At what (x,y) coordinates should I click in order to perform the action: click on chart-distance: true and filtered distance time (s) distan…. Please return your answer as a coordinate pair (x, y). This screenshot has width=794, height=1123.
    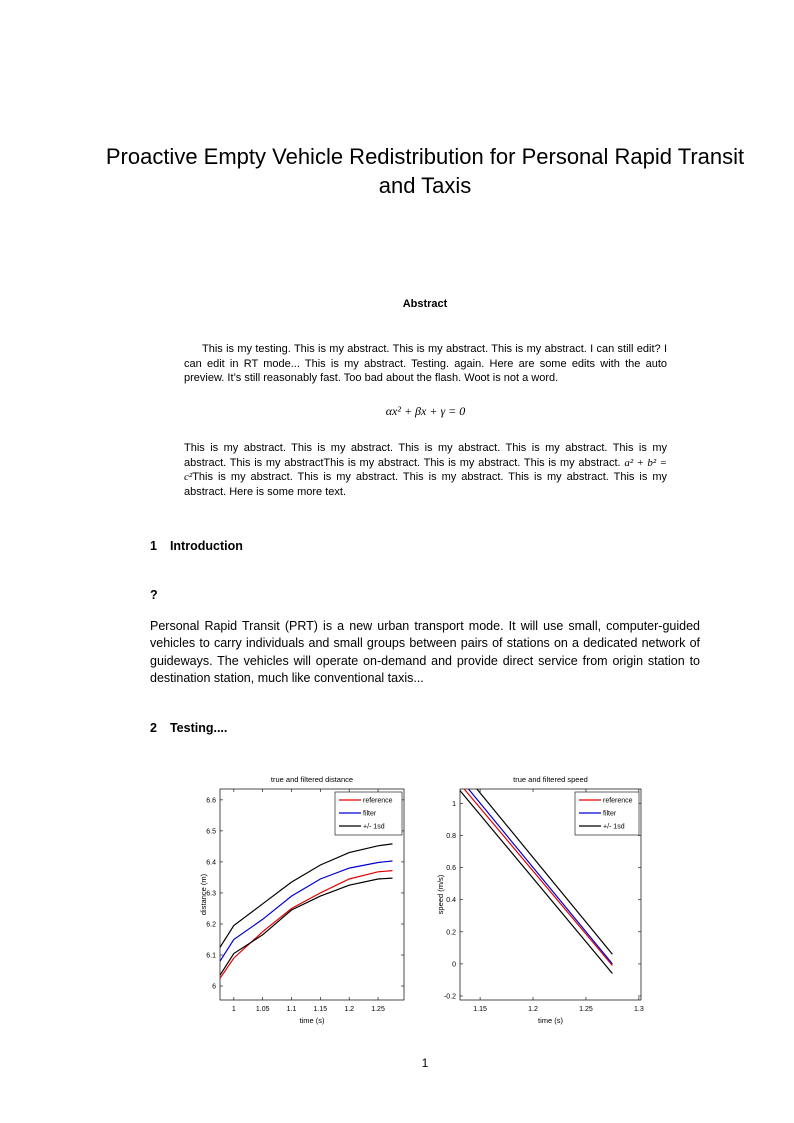
    Looking at the image, I should click on (302, 900).